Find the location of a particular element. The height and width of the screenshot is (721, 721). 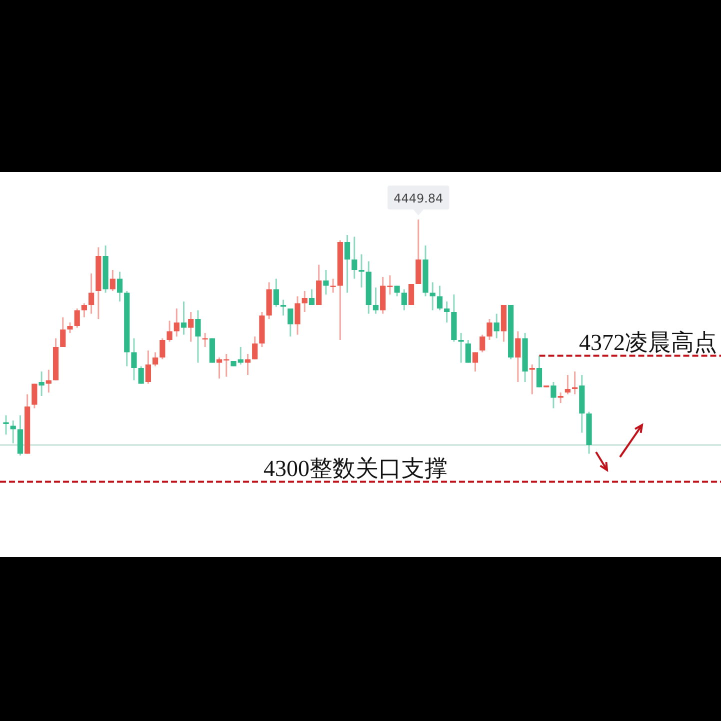

ref-line-label: 4300整数关口支撑 is located at coordinates (356, 468).